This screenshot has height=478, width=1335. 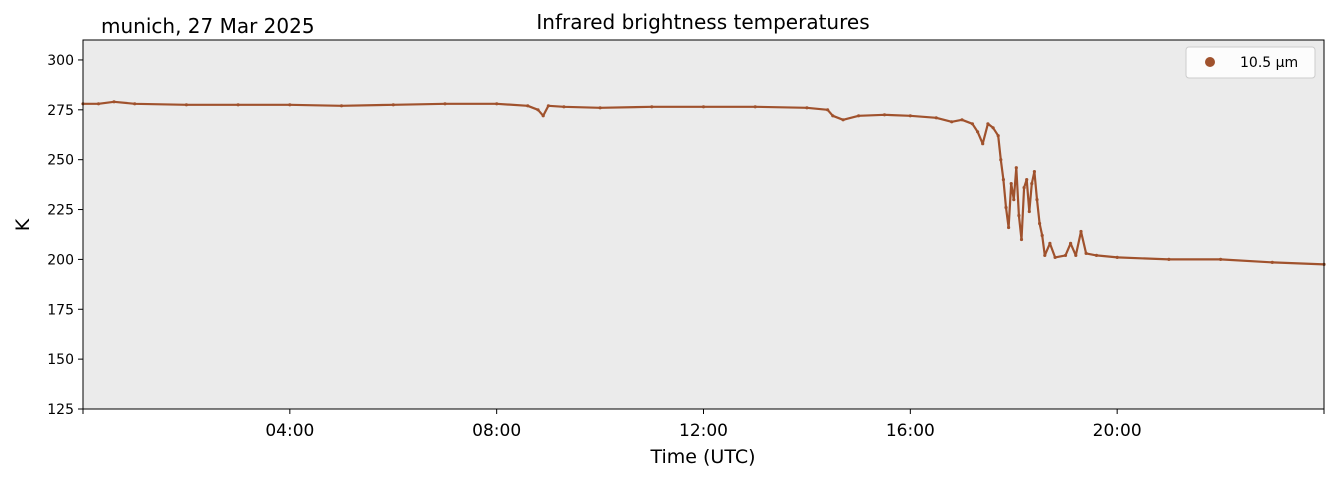 I want to click on chart-subtitle: munich, 27 Mar 2025, so click(x=208, y=26).